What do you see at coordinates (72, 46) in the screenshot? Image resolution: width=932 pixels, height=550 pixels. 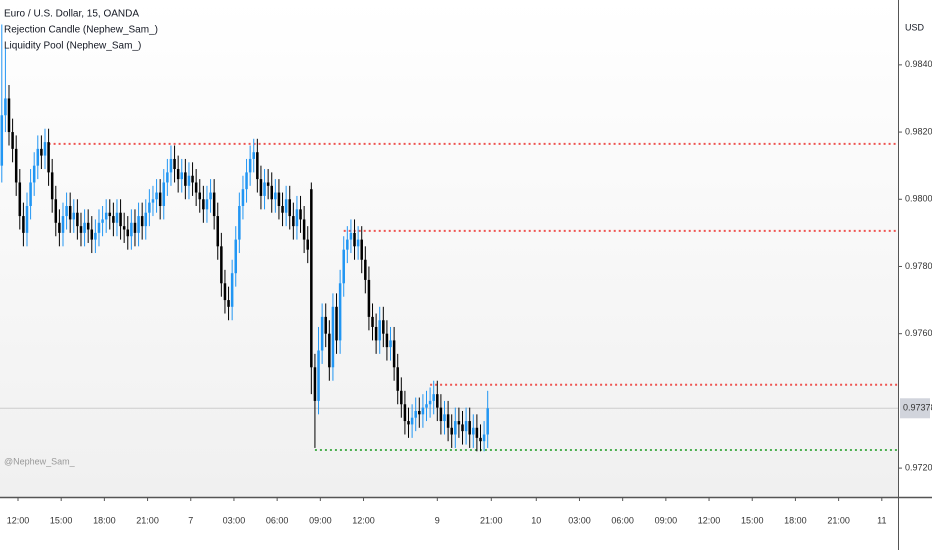 I see `indicator-label: Liquidity Pool (Nephew_Sam_)` at bounding box center [72, 46].